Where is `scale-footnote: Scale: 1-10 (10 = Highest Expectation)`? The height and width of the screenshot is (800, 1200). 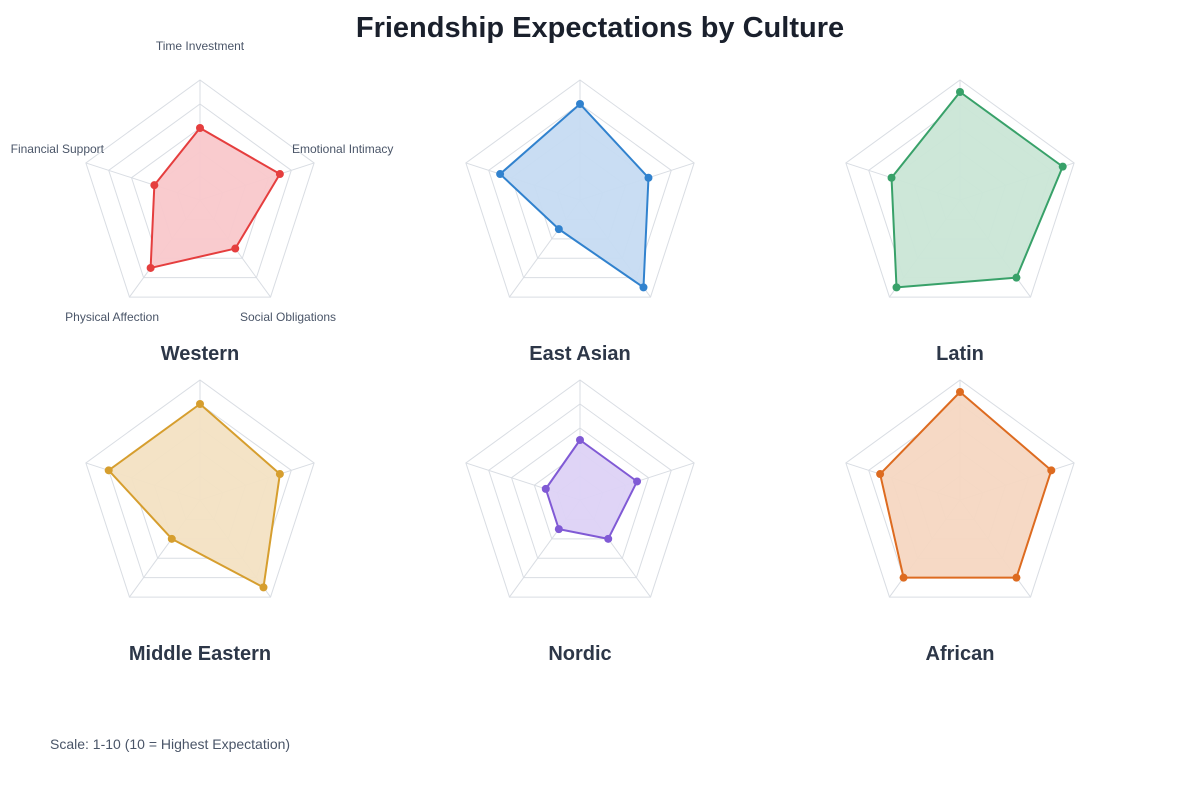 scale-footnote: Scale: 1-10 (10 = Highest Expectation) is located at coordinates (170, 744).